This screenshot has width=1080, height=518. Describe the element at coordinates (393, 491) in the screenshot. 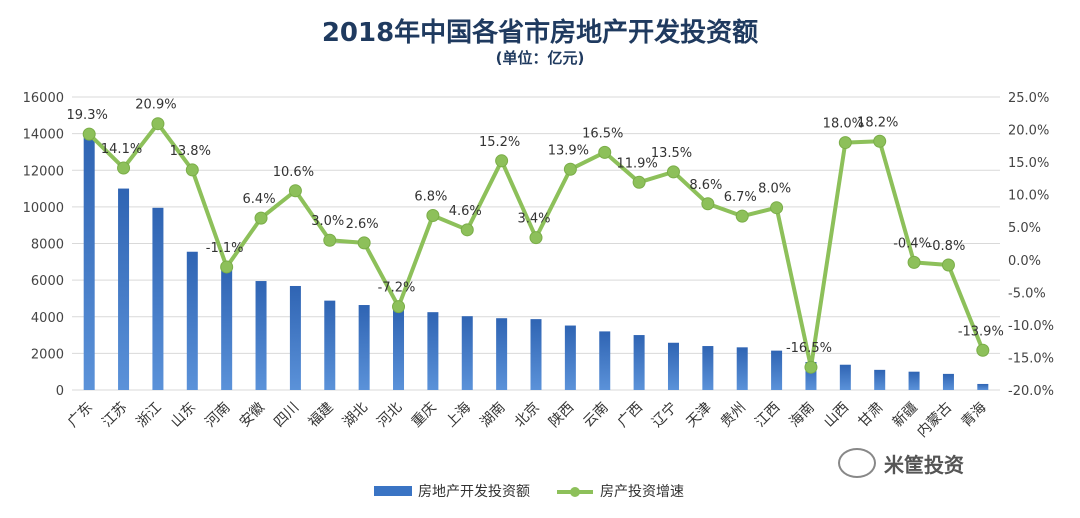

I see `legend-swatch-bar` at that location.